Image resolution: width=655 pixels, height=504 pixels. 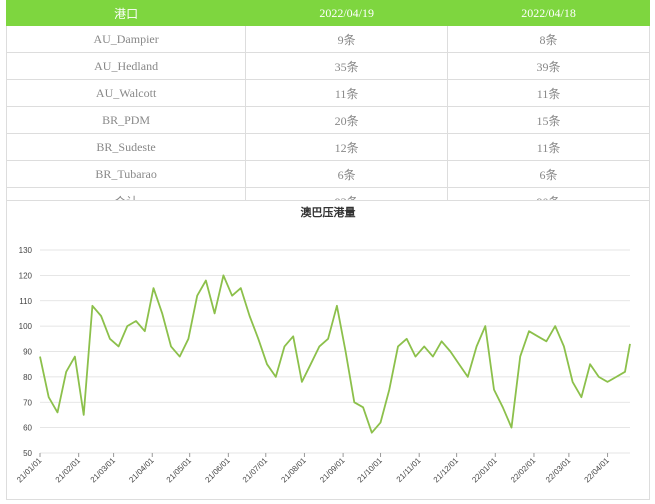 What do you see at coordinates (27, 402) in the screenshot?
I see `y-tick-label: 70` at bounding box center [27, 402].